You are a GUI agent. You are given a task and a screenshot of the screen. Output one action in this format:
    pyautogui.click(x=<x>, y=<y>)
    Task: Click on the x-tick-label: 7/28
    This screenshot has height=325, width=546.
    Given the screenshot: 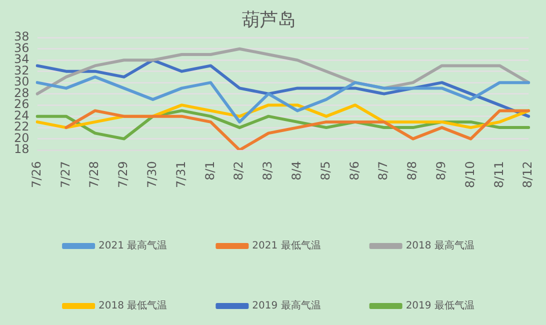 What is the action you would take?
    pyautogui.click(x=94, y=174)
    